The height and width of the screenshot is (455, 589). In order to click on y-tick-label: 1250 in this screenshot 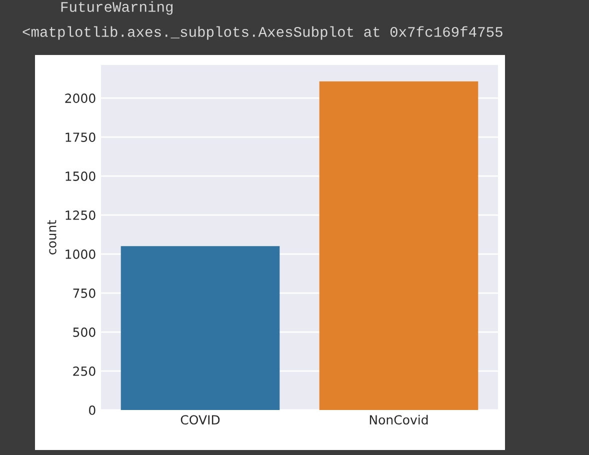, I will do `click(81, 215)`.